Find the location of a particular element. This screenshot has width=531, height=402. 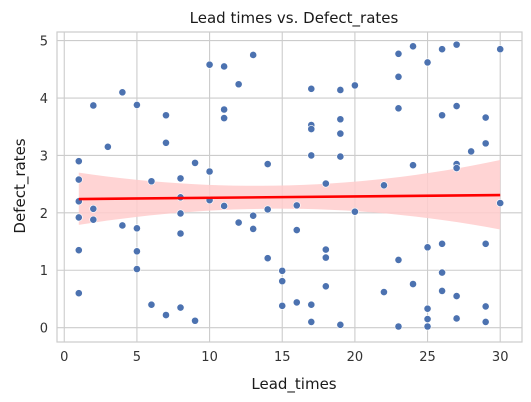

chart-title: Lead times vs. Defect_rates is located at coordinates (294, 18).